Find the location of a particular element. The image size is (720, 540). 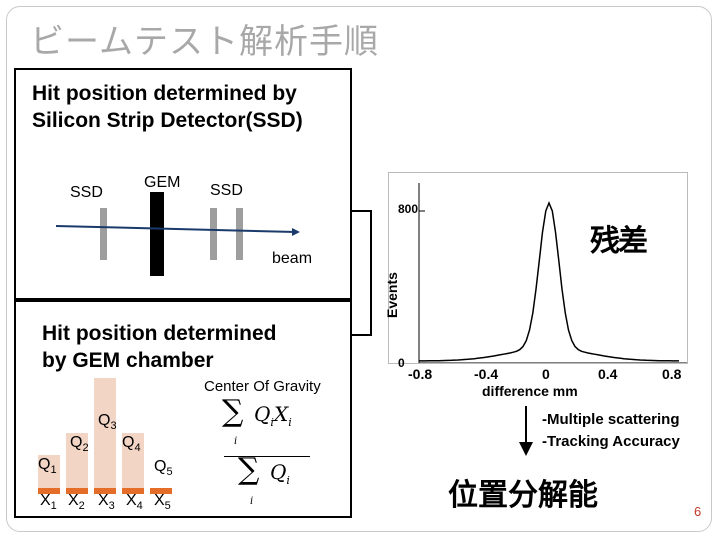

slide-title: ビームテスト解析手順 is located at coordinates (204, 42).